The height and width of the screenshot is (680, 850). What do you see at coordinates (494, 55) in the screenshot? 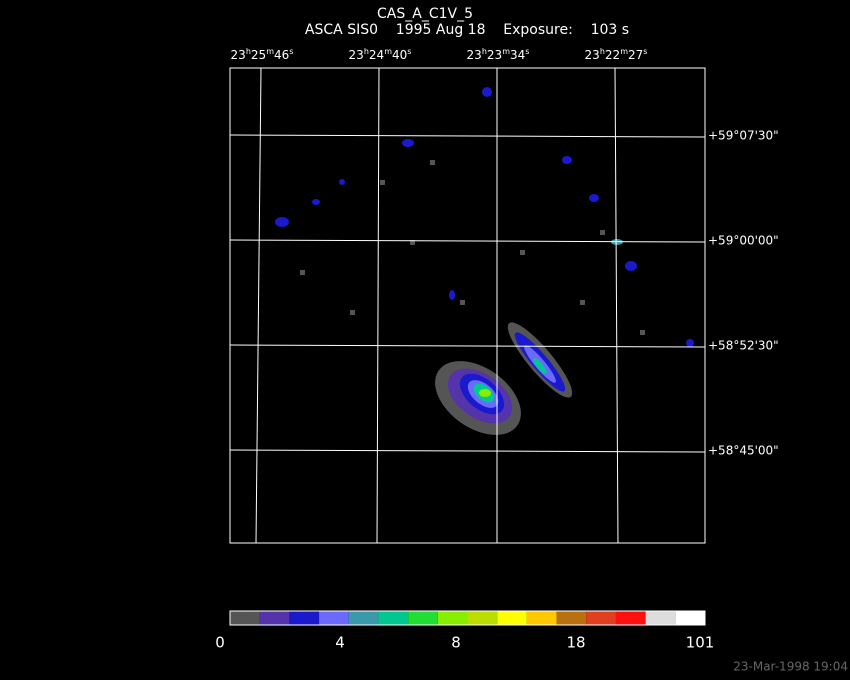
I see `ra-minutes: 23` at bounding box center [494, 55].